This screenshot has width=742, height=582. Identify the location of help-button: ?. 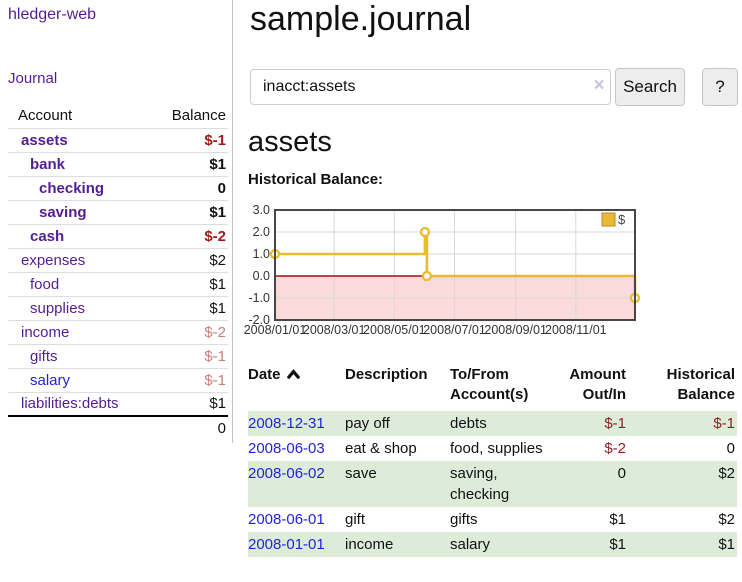
(720, 87).